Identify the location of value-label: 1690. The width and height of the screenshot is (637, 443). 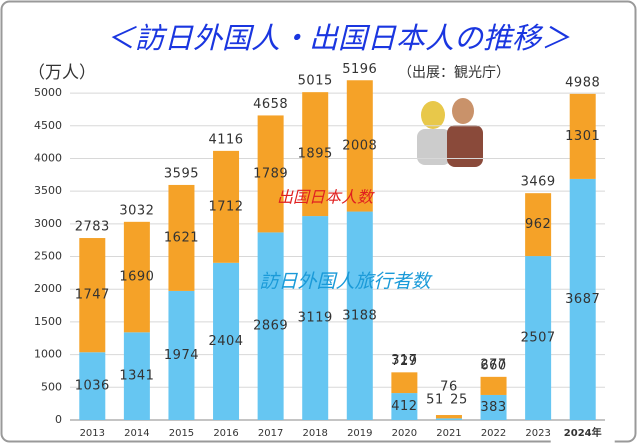
(136, 277).